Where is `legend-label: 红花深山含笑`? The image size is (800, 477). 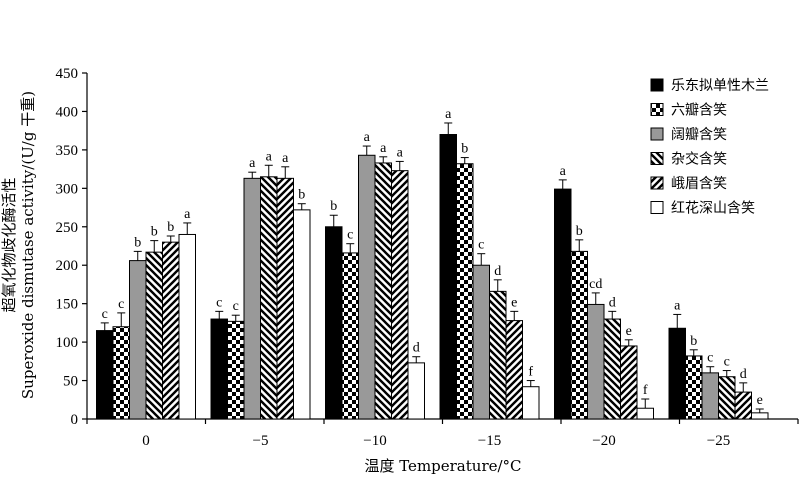 legend-label: 红花深山含笑 is located at coordinates (713, 209).